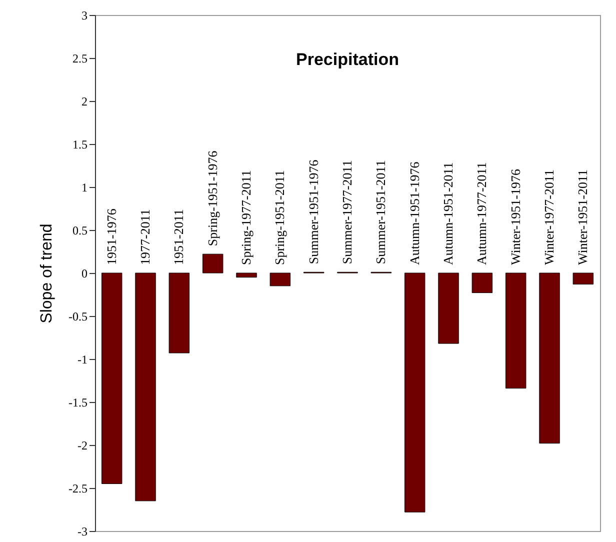 Image resolution: width=616 pixels, height=542 pixels. What do you see at coordinates (313, 211) in the screenshot?
I see `x-tick-label: Summer-1951-1976` at bounding box center [313, 211].